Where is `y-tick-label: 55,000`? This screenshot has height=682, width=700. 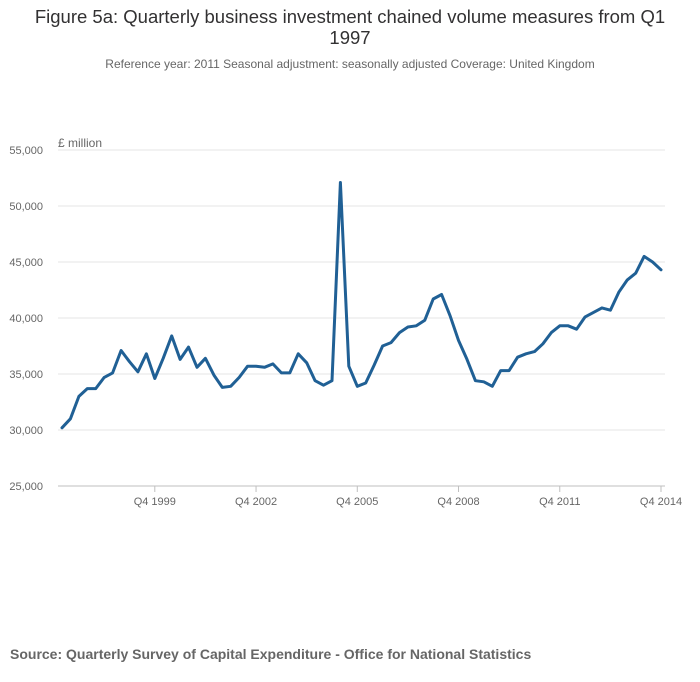 y-tick-label: 55,000 is located at coordinates (26, 151).